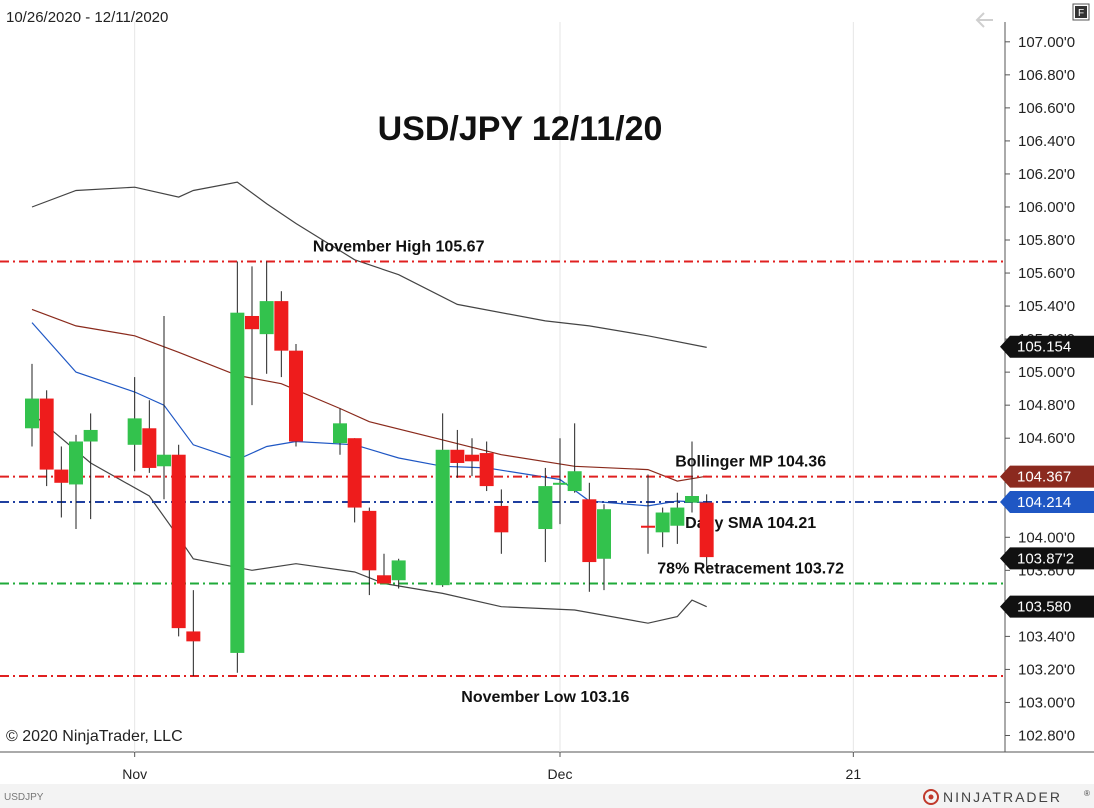 Image resolution: width=1094 pixels, height=808 pixels. I want to click on y-tick-label: 107.00'0, so click(1046, 42).